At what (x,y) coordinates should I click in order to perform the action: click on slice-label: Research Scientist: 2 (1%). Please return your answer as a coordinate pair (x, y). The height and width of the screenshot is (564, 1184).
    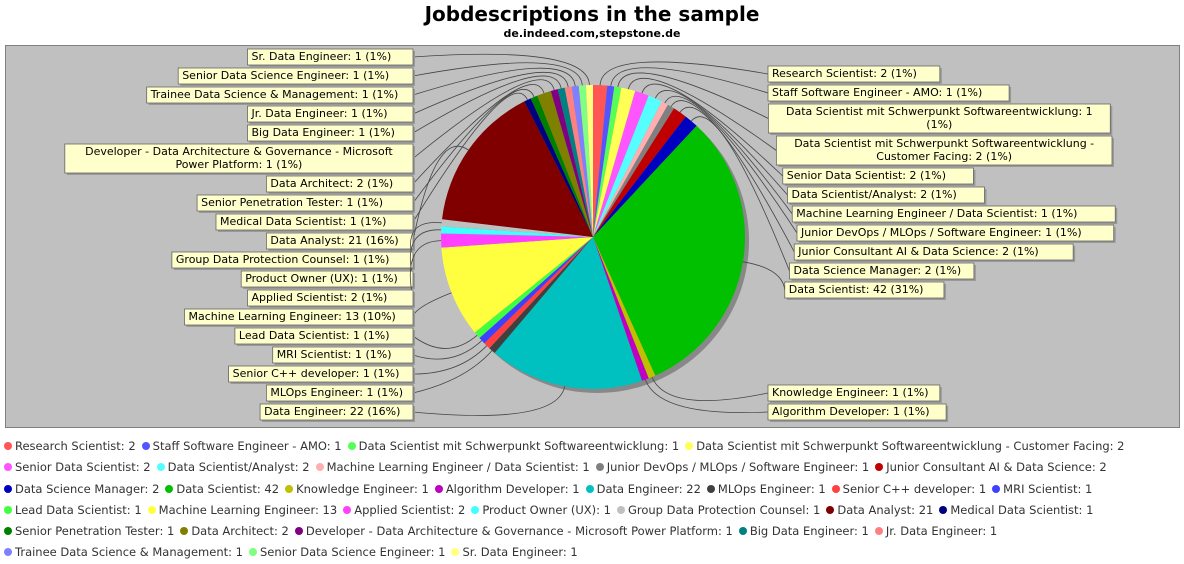
    Looking at the image, I should click on (844, 73).